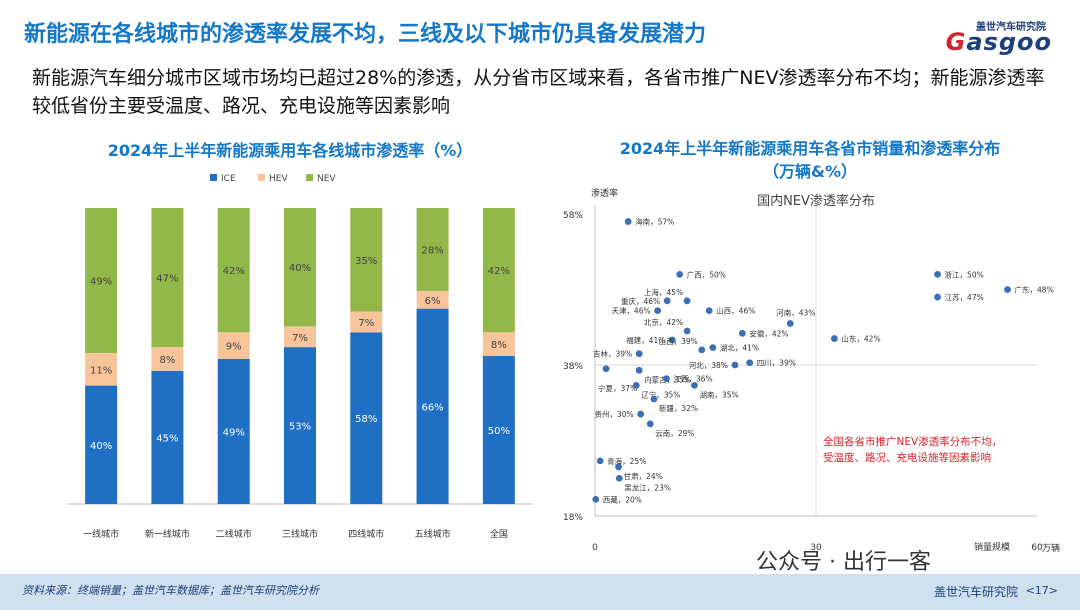 This screenshot has width=1080, height=610. I want to click on data-label-ice-5: 66%, so click(432, 407).